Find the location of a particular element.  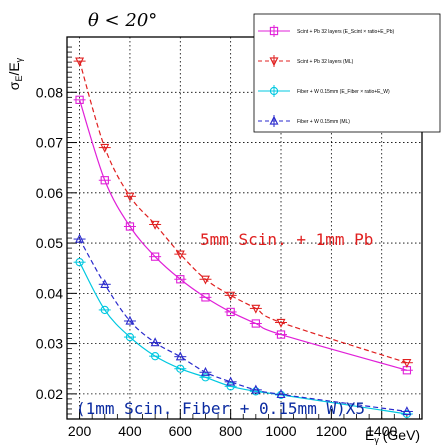

annotation-scint-pb: 5mm Scin. + 1mm Pb is located at coordinates (286, 239).